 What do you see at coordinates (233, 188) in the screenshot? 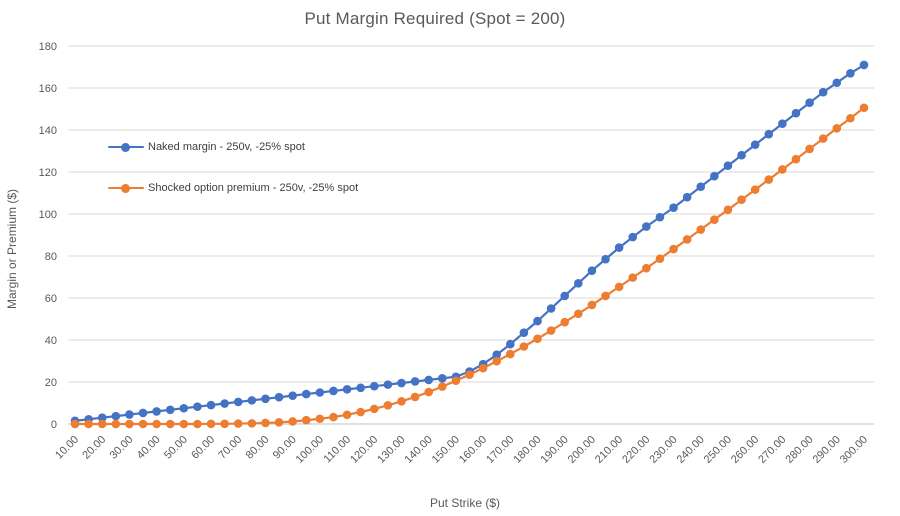
I see `legend-item-shocked-premium: Shocked option premium - 250v, -25% spot` at bounding box center [233, 188].